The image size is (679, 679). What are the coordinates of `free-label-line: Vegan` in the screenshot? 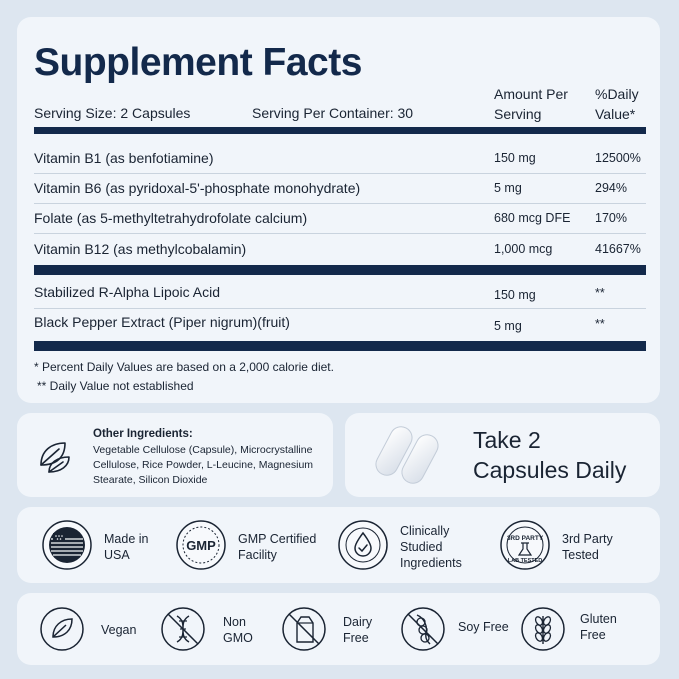 It's located at (119, 630).